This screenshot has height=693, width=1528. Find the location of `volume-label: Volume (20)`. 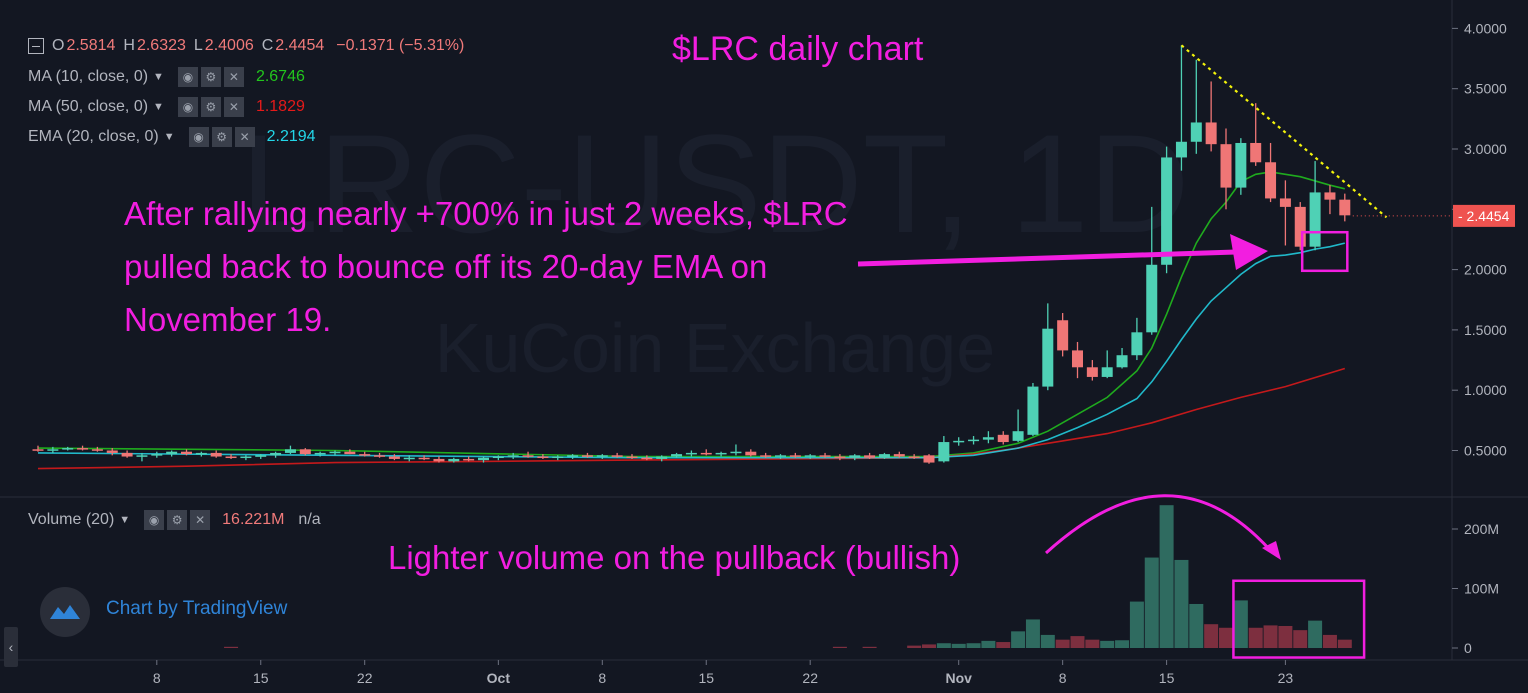

volume-label: Volume (20) is located at coordinates (71, 519).